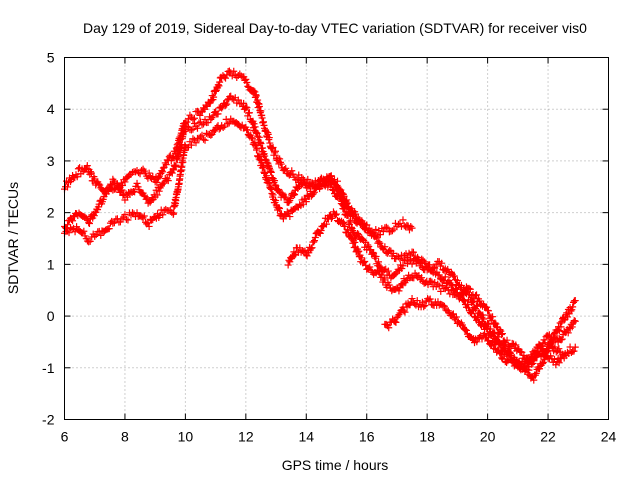 The width and height of the screenshot is (640, 480). I want to click on series-track-d, so click(424, 288).